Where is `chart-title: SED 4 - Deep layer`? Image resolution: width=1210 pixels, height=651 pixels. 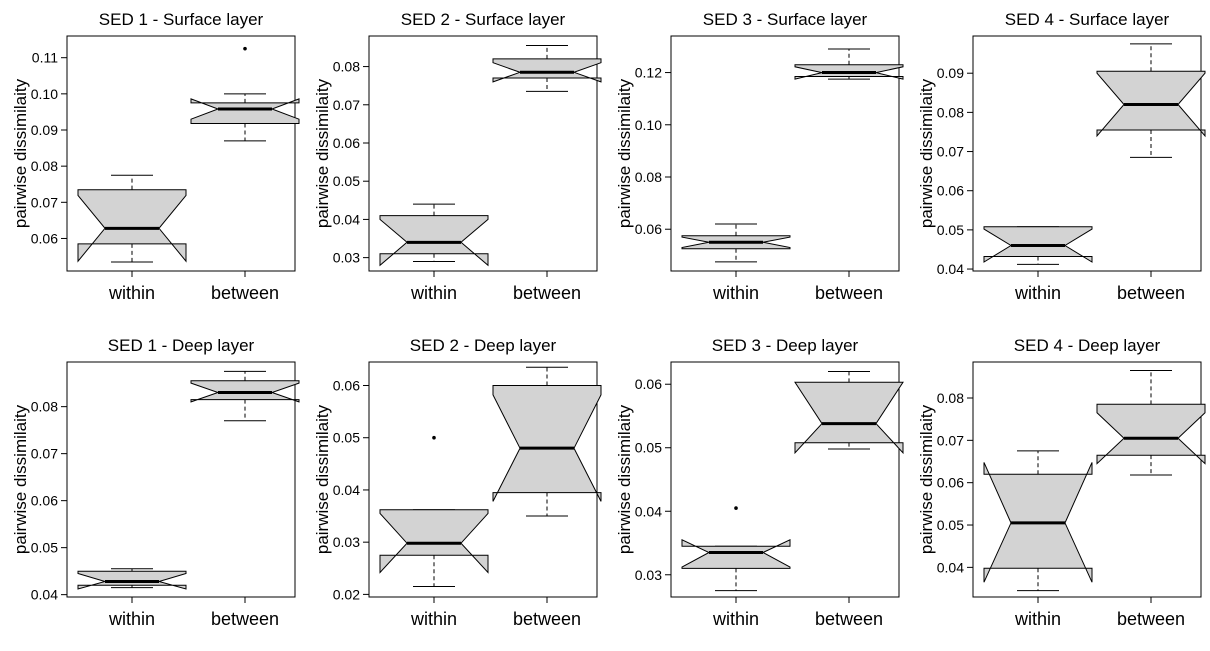
chart-title: SED 4 - Deep layer is located at coordinates (1087, 345).